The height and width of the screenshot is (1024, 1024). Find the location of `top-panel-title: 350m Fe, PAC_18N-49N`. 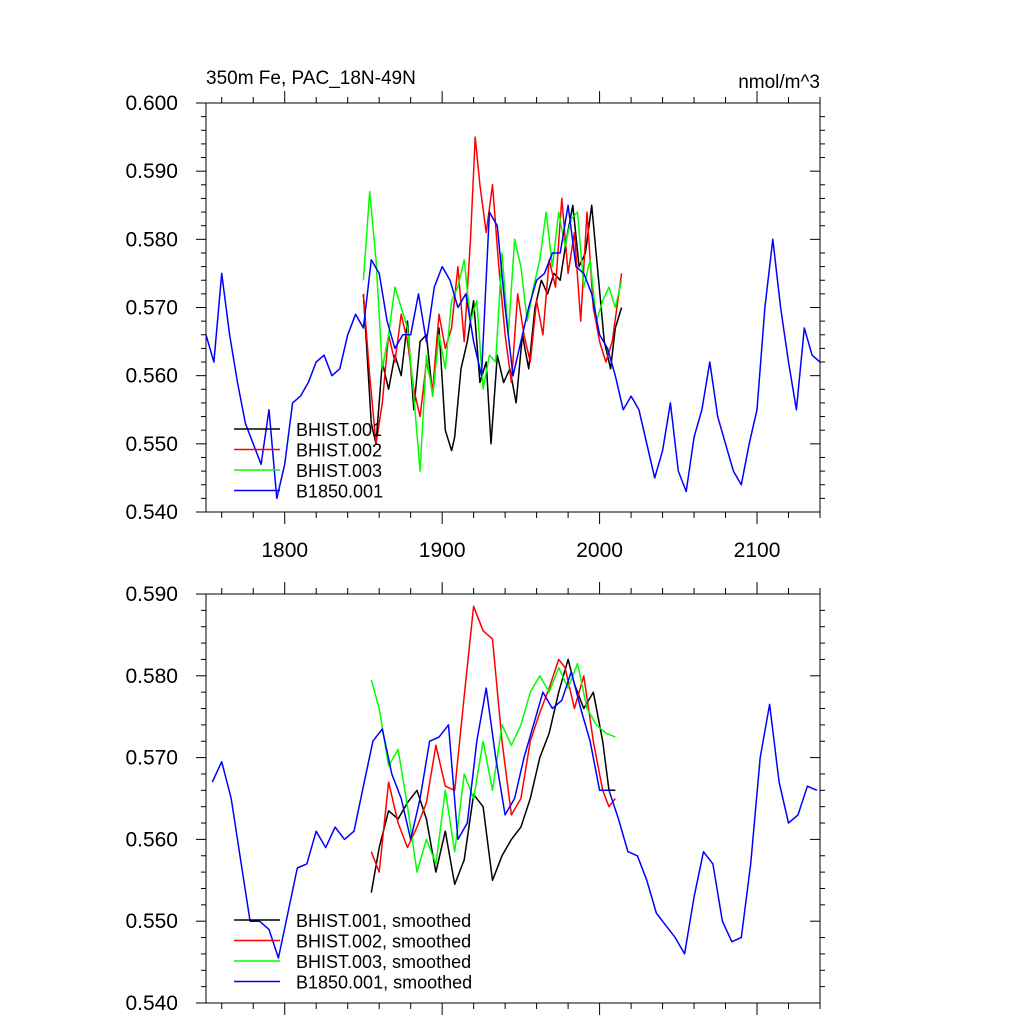

top-panel-title: 350m Fe, PAC_18N-49N is located at coordinates (311, 78).